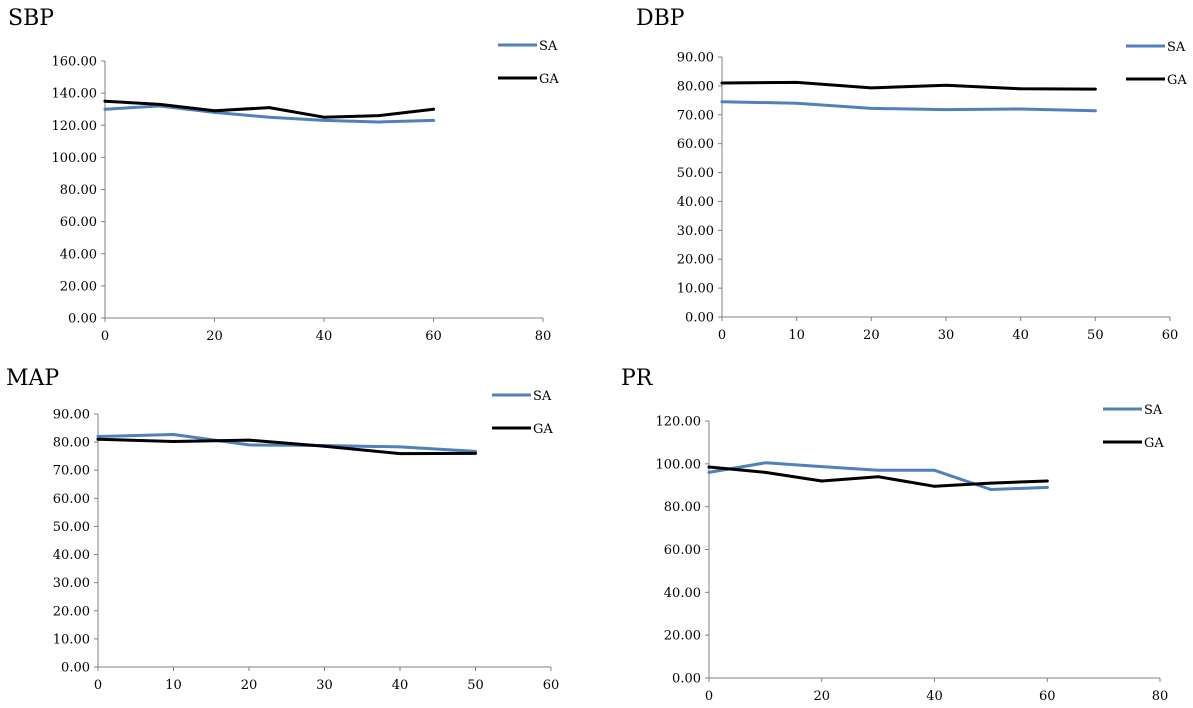 The height and width of the screenshot is (708, 1193). What do you see at coordinates (660, 18) in the screenshot?
I see `chart-title: DBP` at bounding box center [660, 18].